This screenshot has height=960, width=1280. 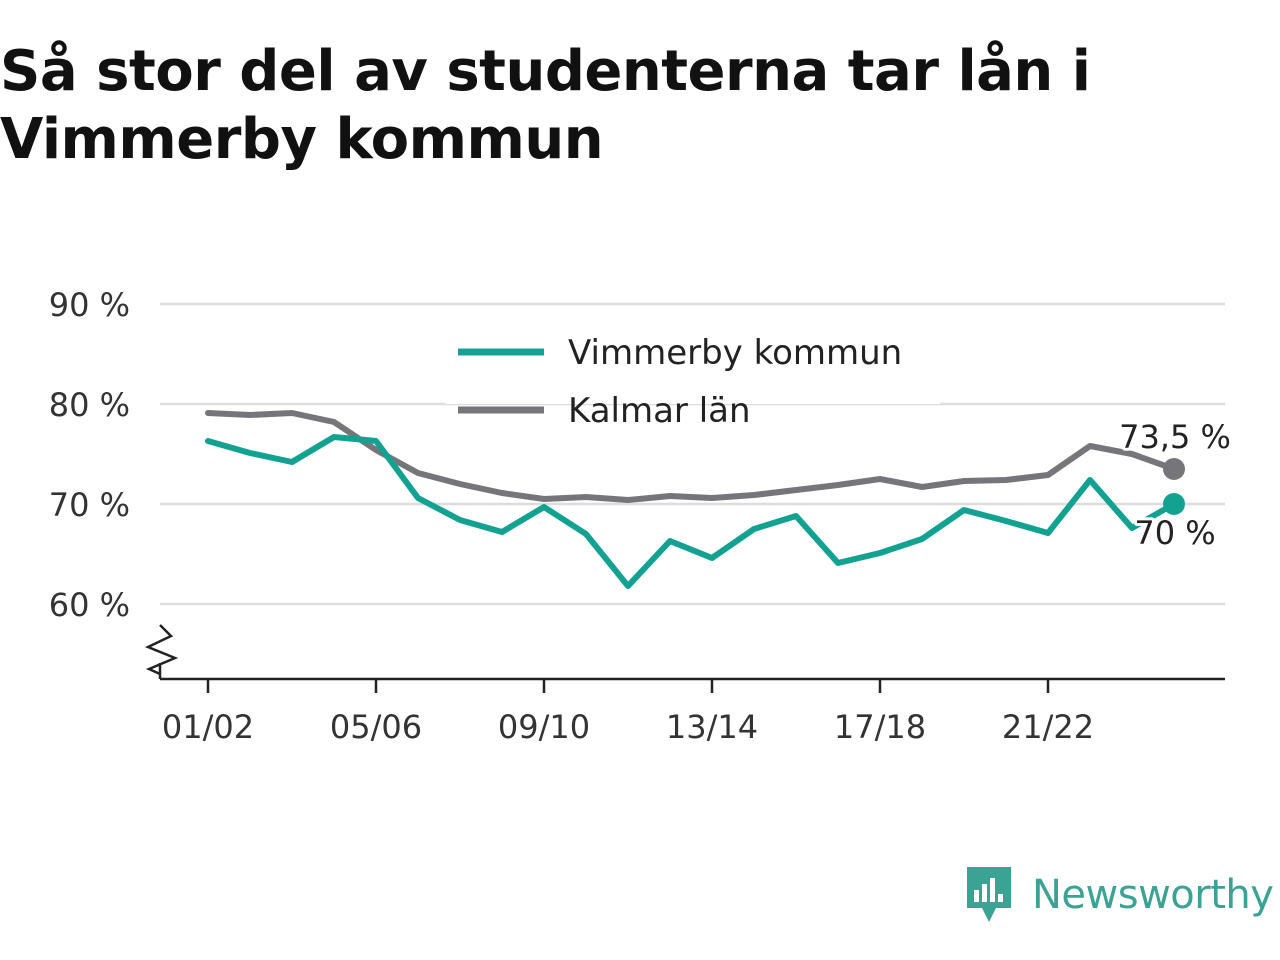 What do you see at coordinates (89, 505) in the screenshot?
I see `y-tick-label: 70 %` at bounding box center [89, 505].